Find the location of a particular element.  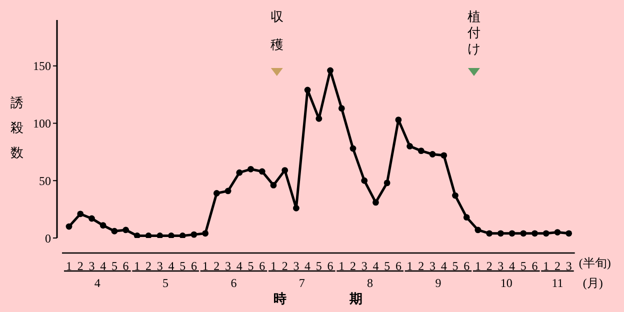

text: 時期 is located at coordinates (318, 298).